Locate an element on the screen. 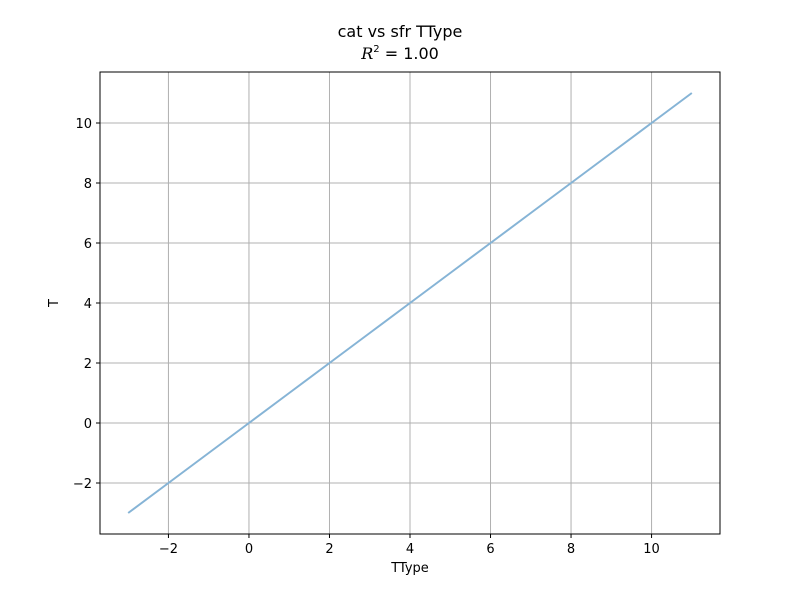 This screenshot has width=800, height=600. r-squared-value: = 1.00 is located at coordinates (409, 53).